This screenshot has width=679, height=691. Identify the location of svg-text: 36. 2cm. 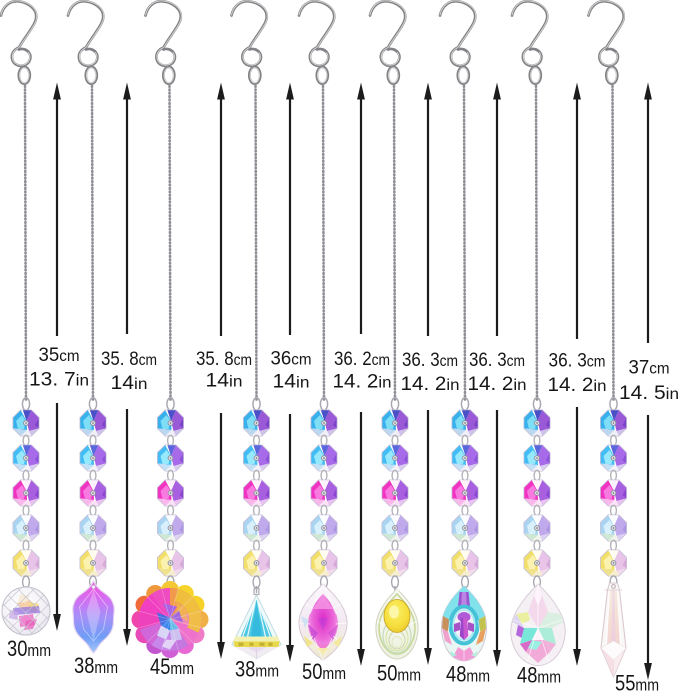
(362, 359).